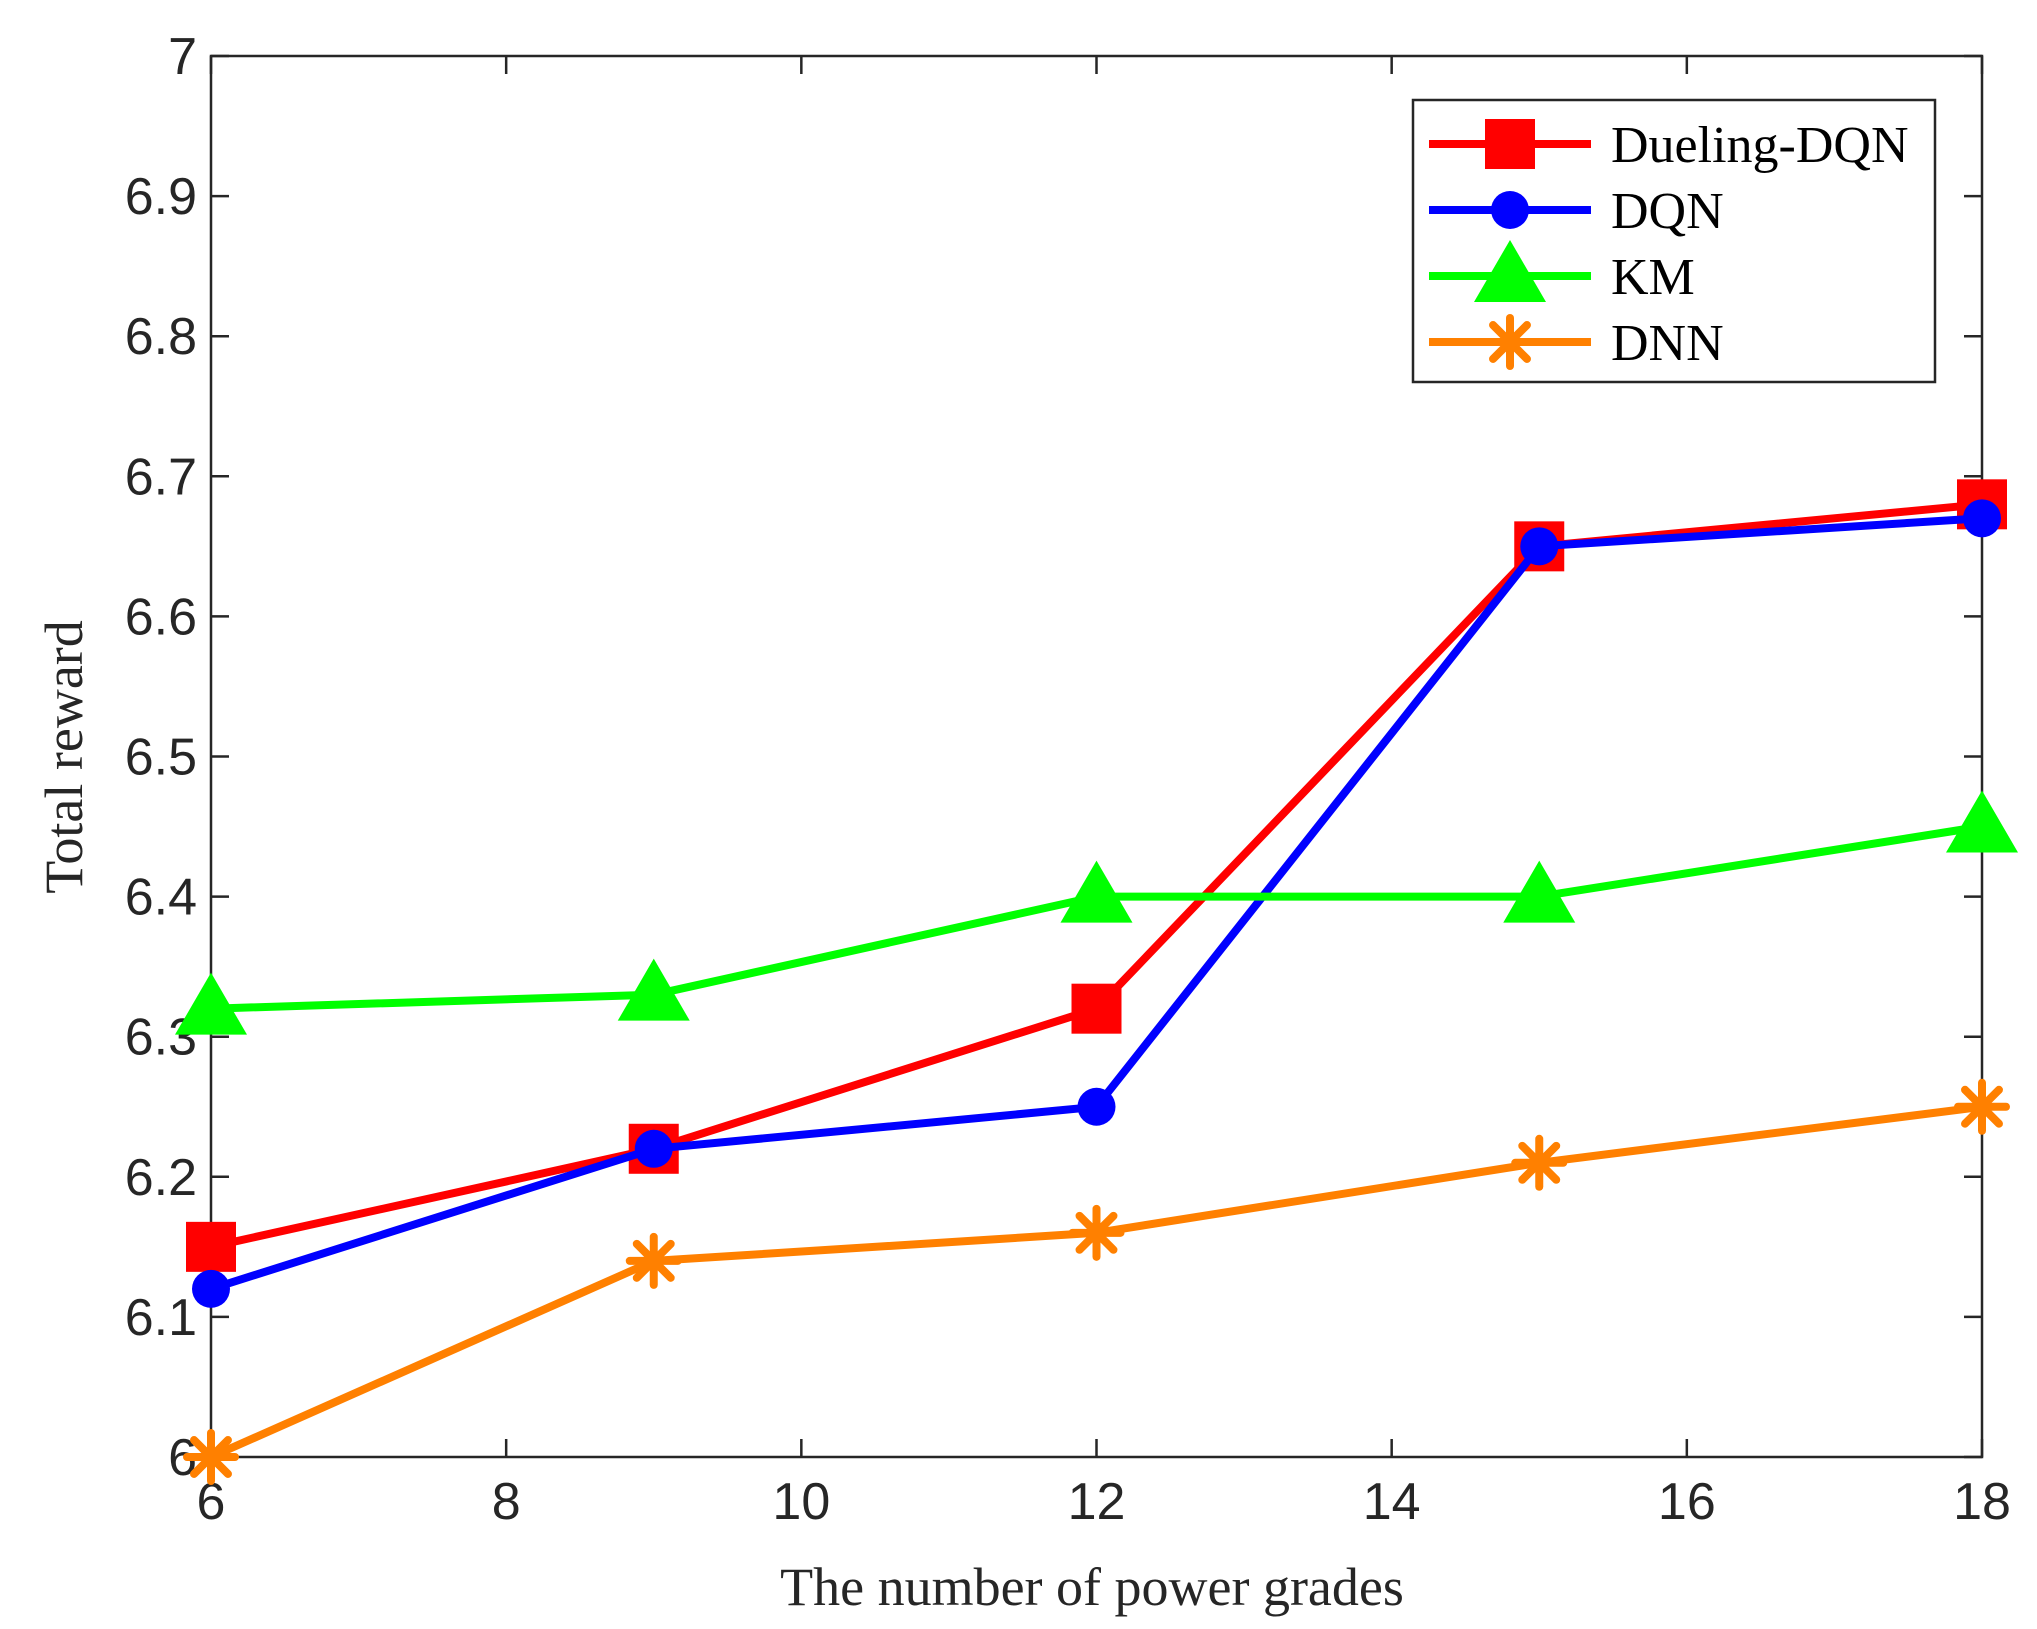  What do you see at coordinates (801, 1502) in the screenshot?
I see `x-tick-label: 10` at bounding box center [801, 1502].